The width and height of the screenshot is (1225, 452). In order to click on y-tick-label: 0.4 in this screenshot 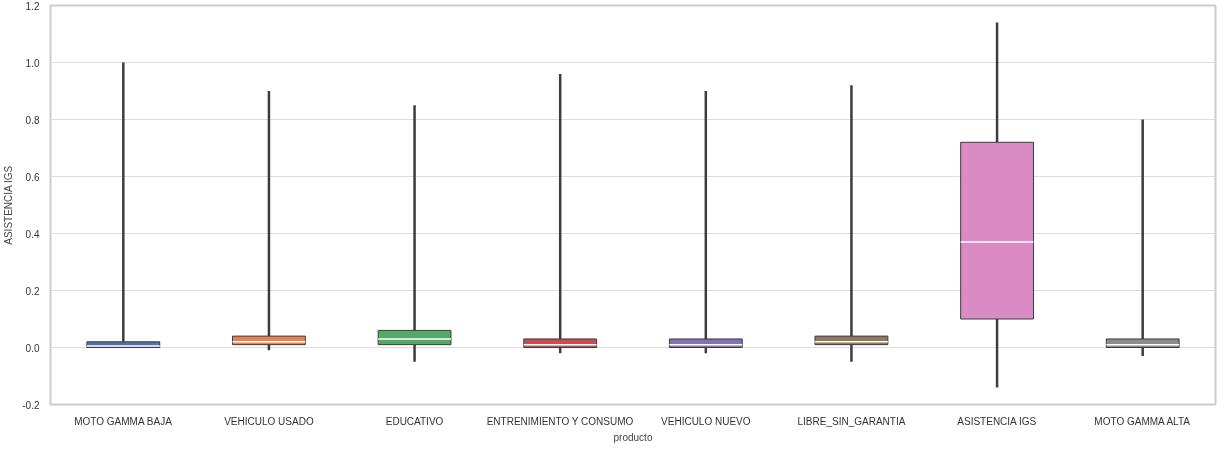, I will do `click(32, 234)`.